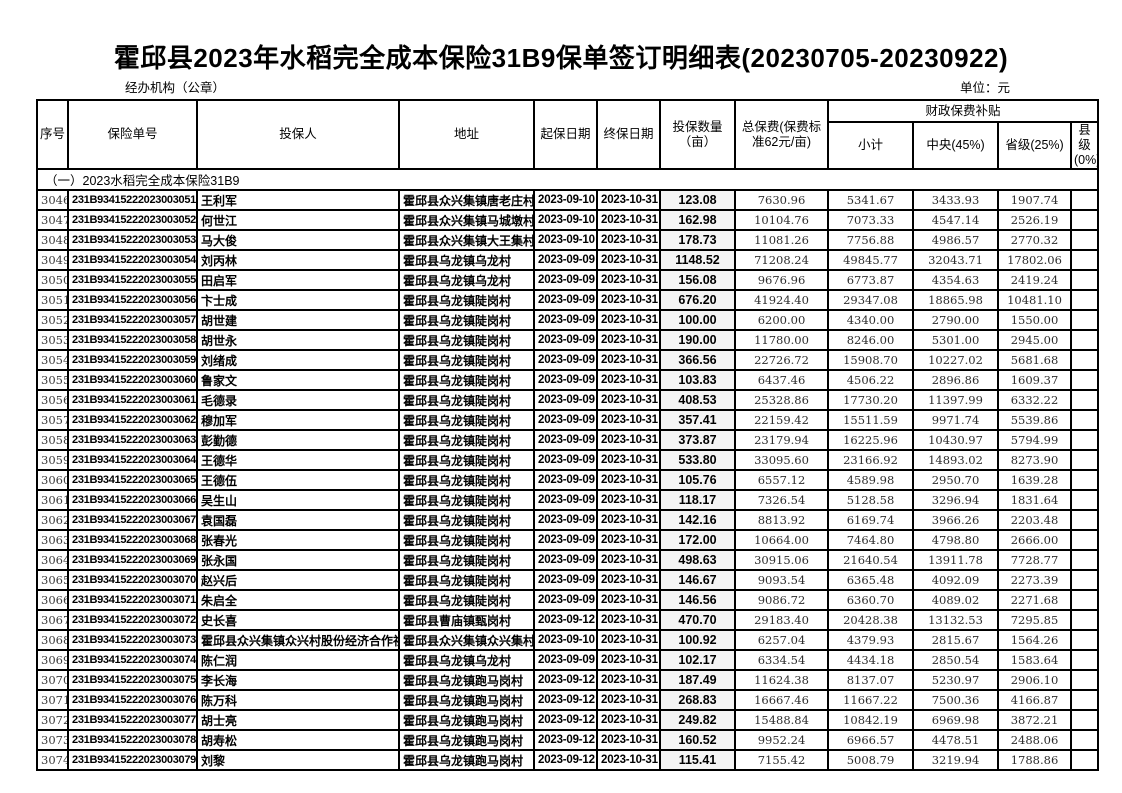 The image size is (1122, 793). What do you see at coordinates (565, 680) in the screenshot?
I see `cell-start-date: 2023-09-12` at bounding box center [565, 680].